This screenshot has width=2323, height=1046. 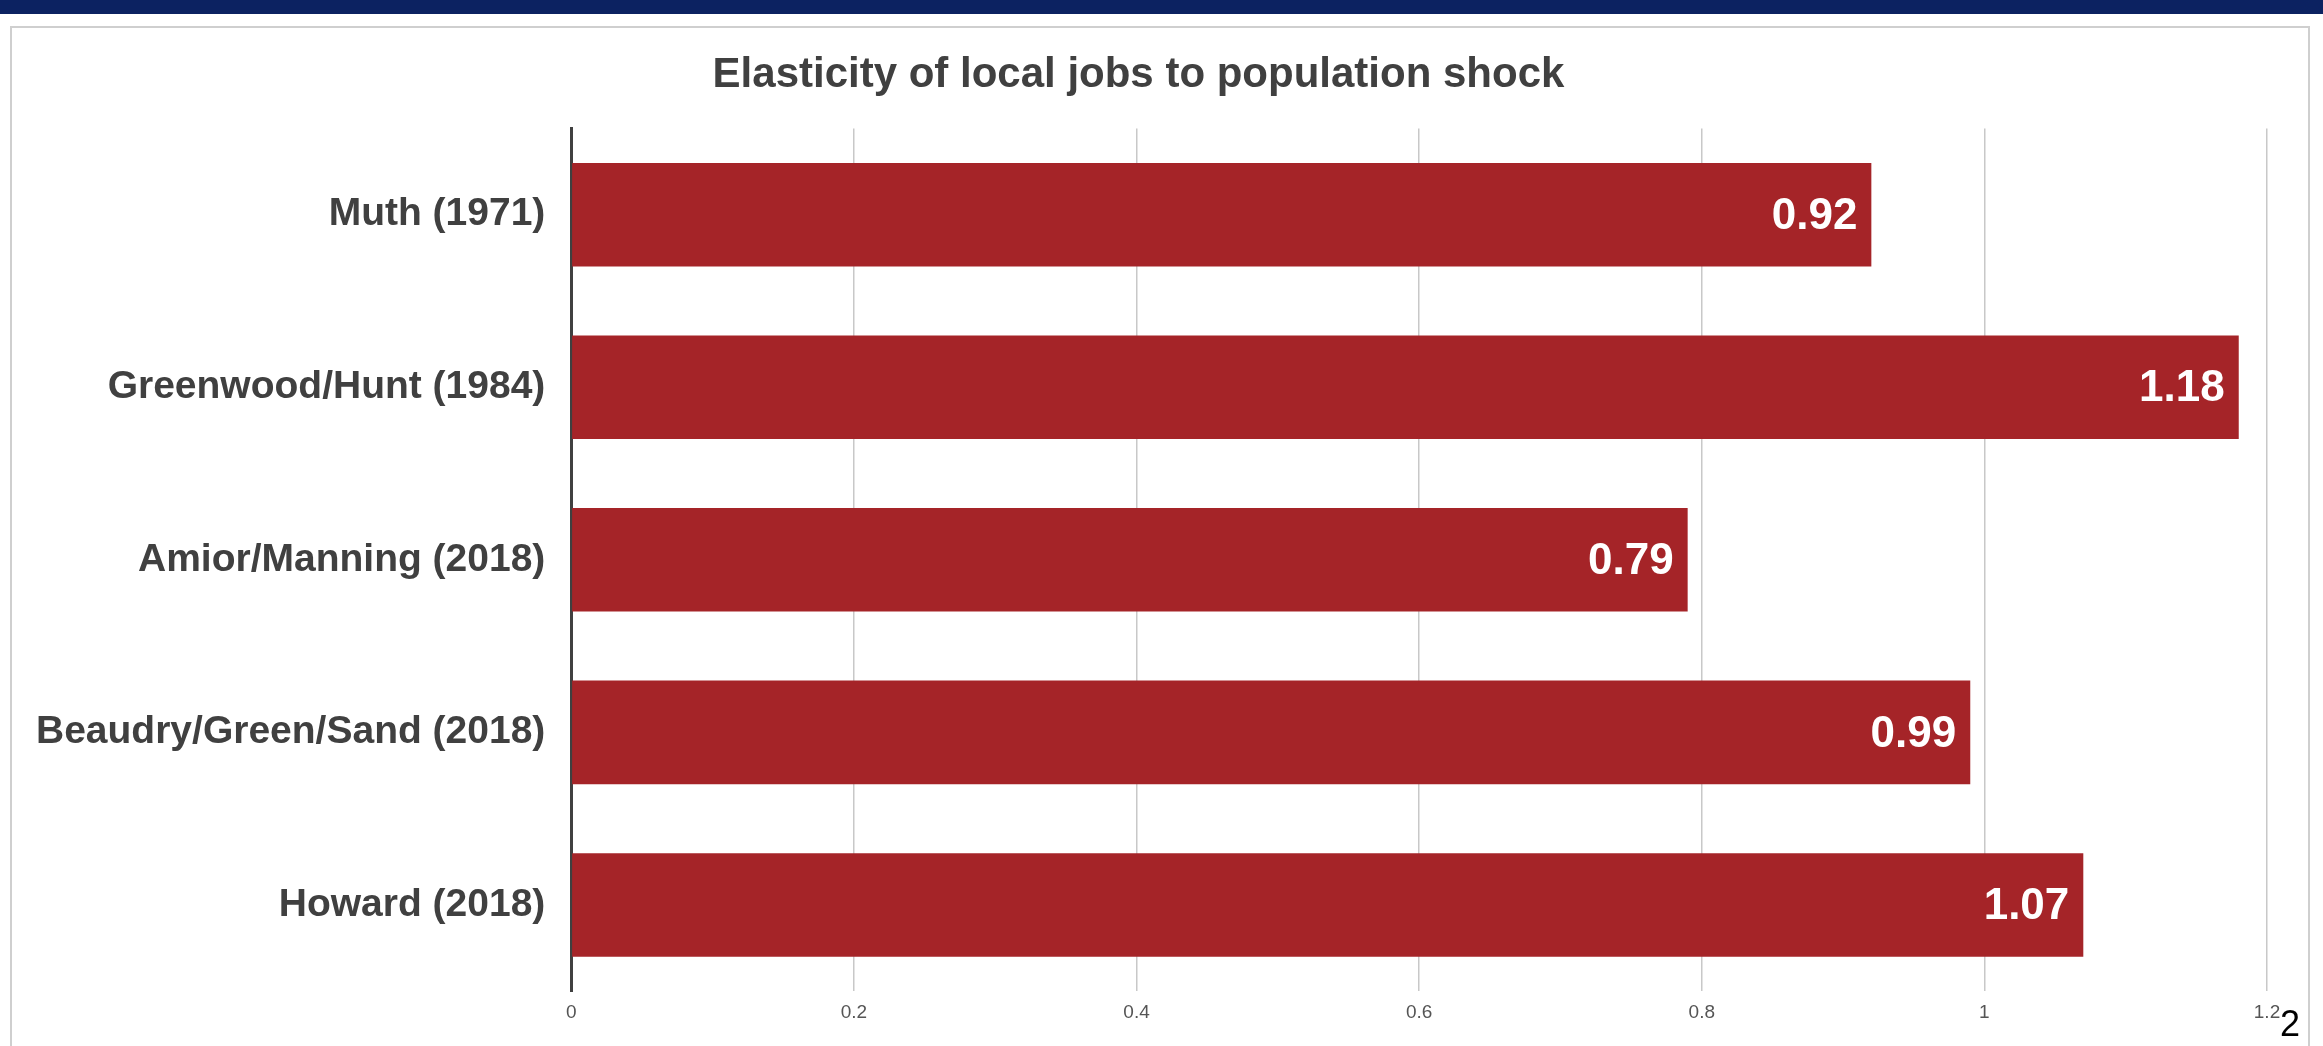 What do you see at coordinates (1139, 72) in the screenshot?
I see `chart-title: Elasticity of local jobs to population shock` at bounding box center [1139, 72].